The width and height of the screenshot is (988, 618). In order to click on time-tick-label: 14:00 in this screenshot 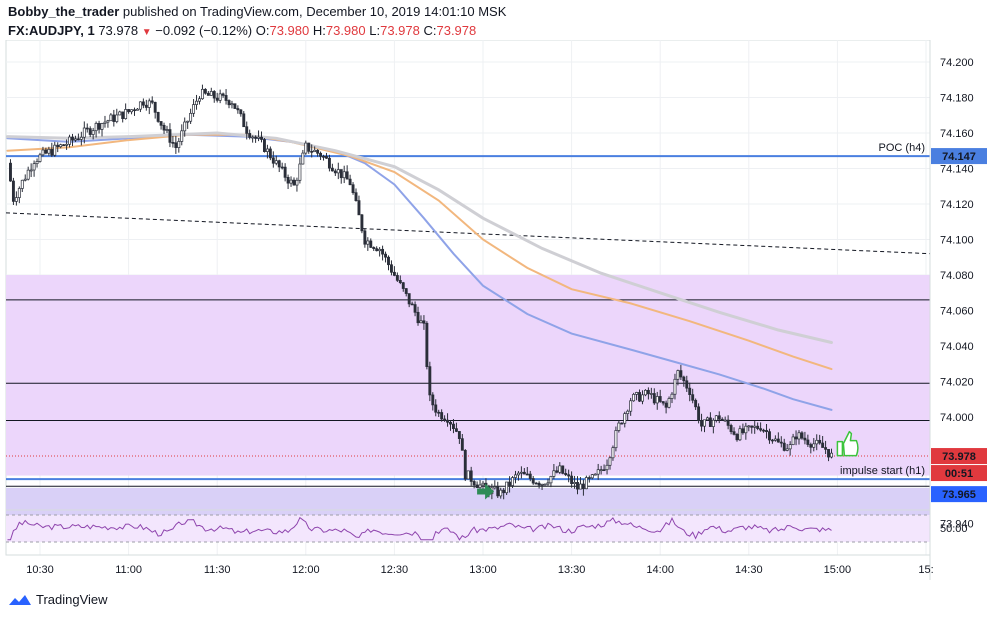, I will do `click(660, 570)`.